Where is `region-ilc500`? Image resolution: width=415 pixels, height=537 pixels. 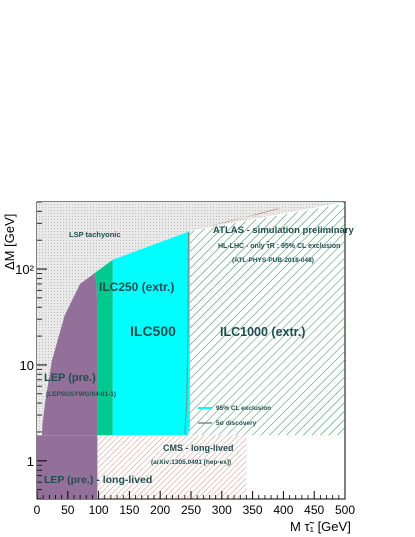
region-ilc500 is located at coordinates (151, 333).